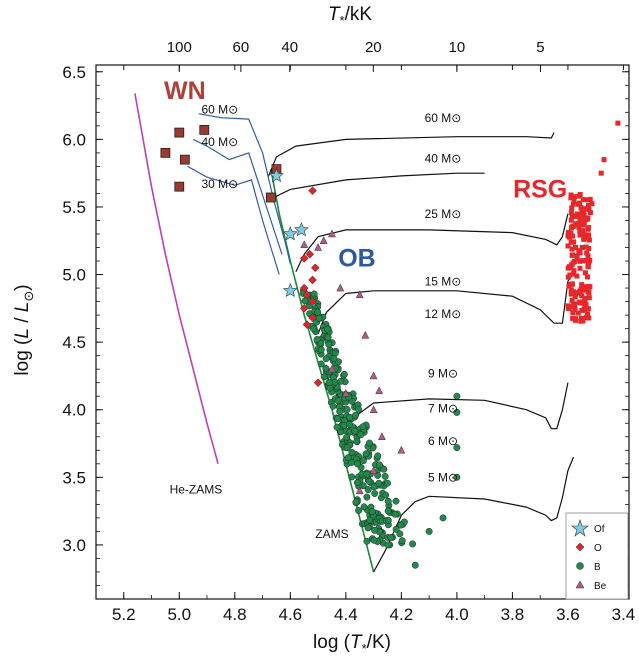 The height and width of the screenshot is (656, 639). What do you see at coordinates (580, 528) in the screenshot?
I see `legend-of-marker` at bounding box center [580, 528].